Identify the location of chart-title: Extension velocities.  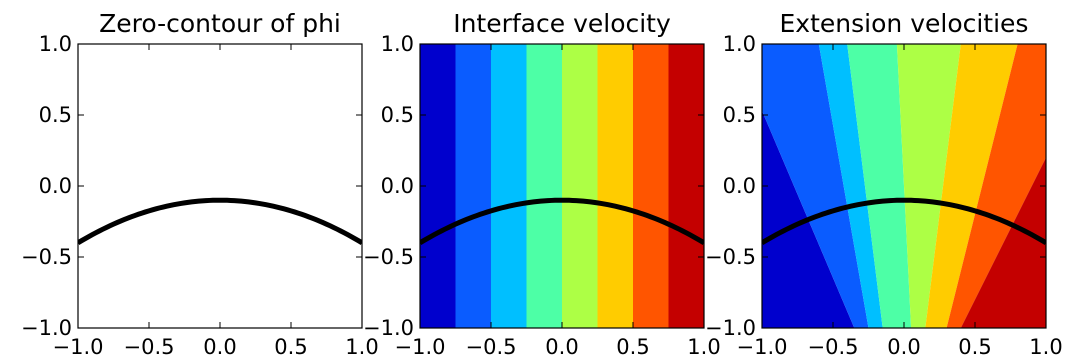
(904, 23).